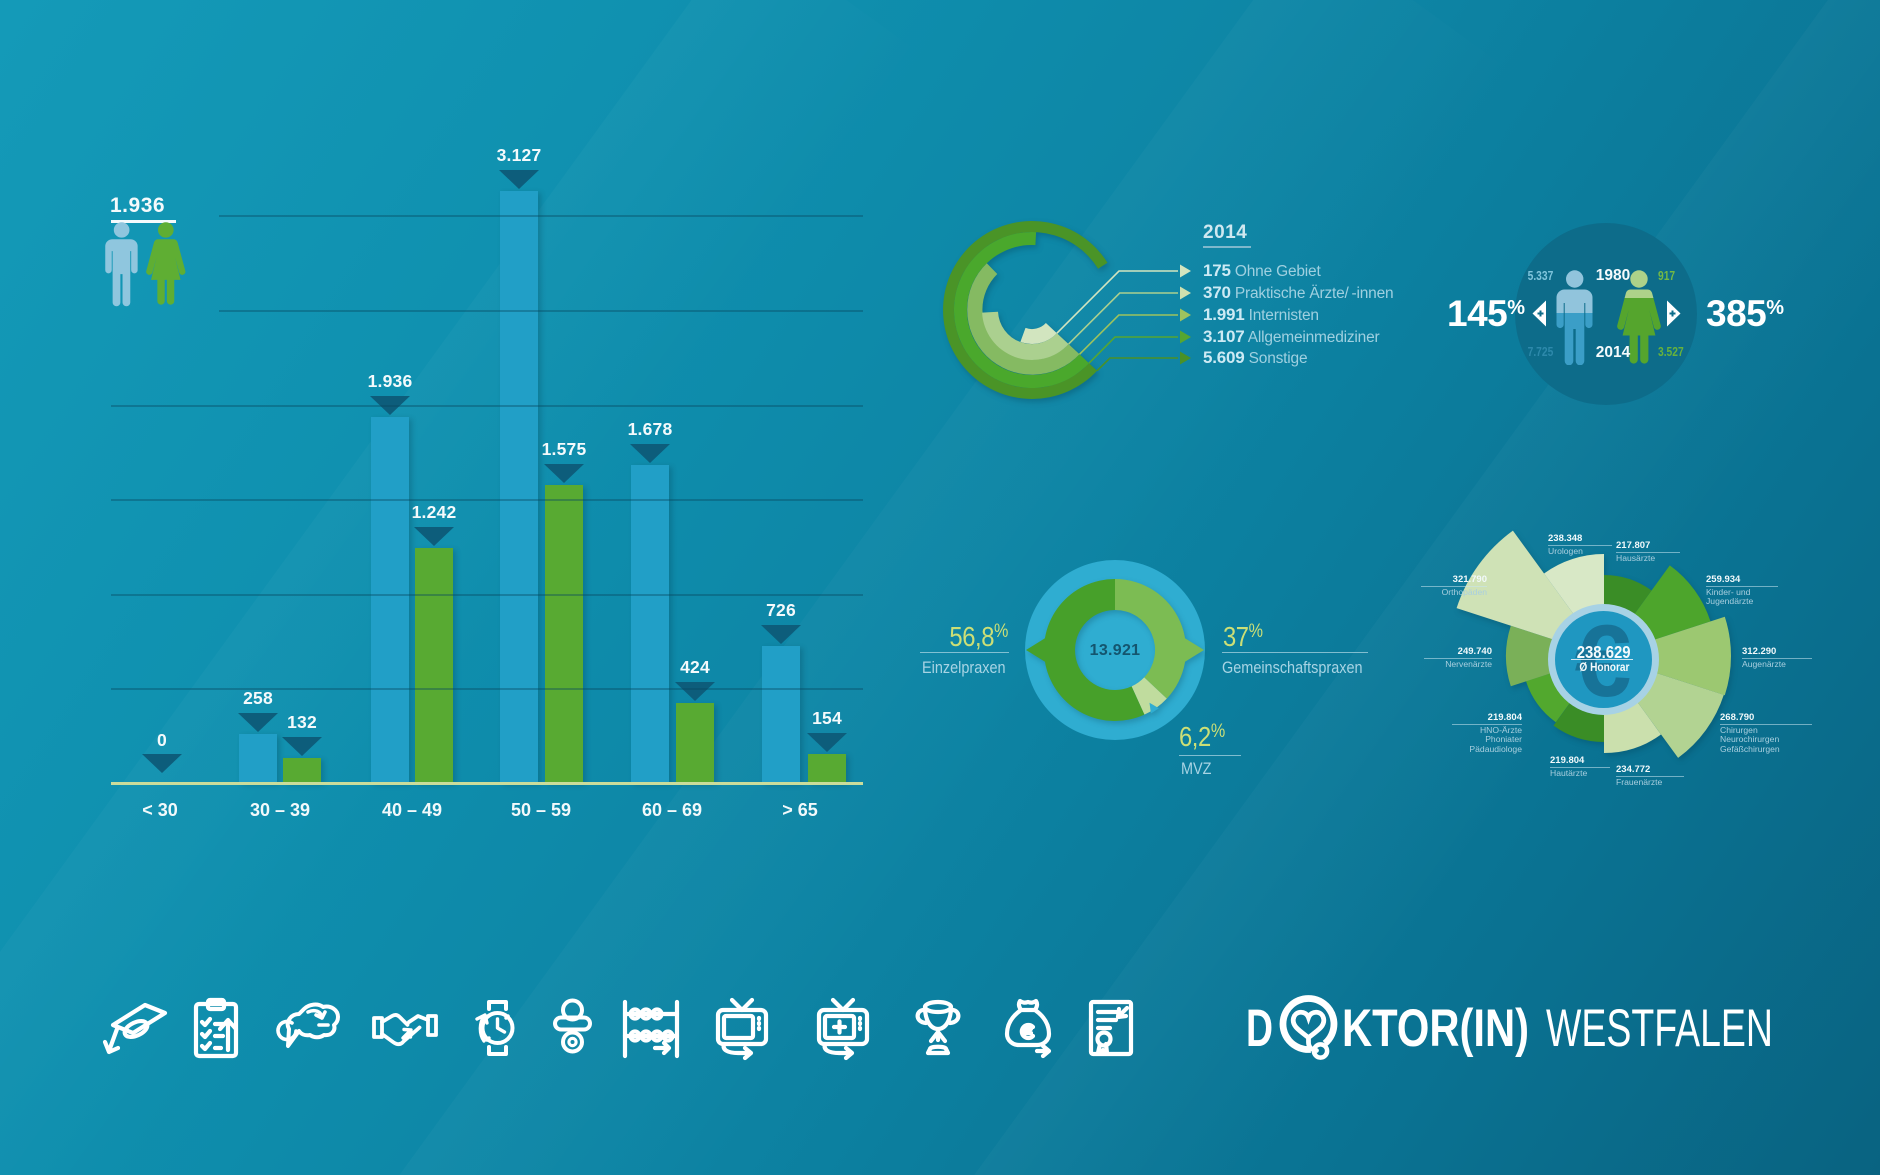 The image size is (1880, 1175). What do you see at coordinates (1659, 1028) in the screenshot?
I see `svg-text: WESTFALEN` at bounding box center [1659, 1028].